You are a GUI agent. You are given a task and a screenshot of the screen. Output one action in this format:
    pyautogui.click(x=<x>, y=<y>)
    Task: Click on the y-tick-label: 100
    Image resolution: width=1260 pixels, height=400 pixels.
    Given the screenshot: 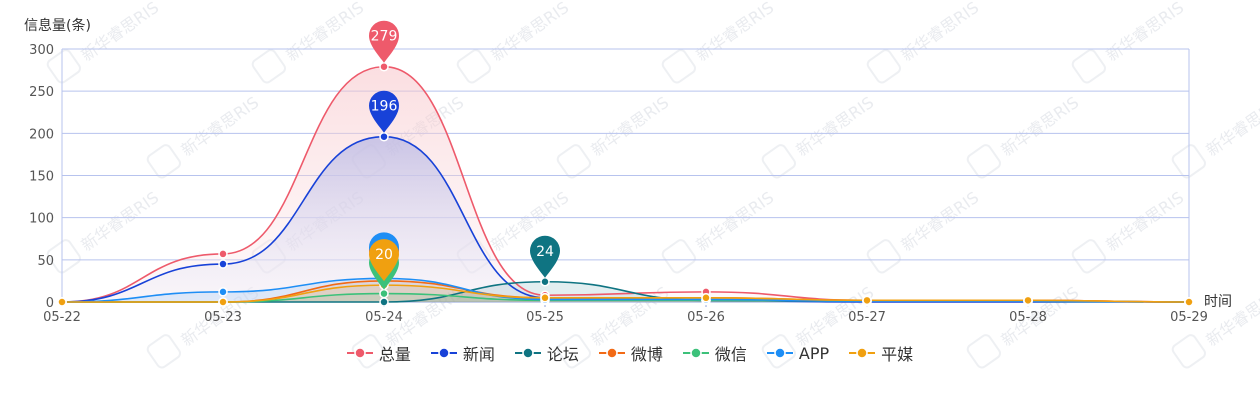 What is the action you would take?
    pyautogui.click(x=41, y=219)
    